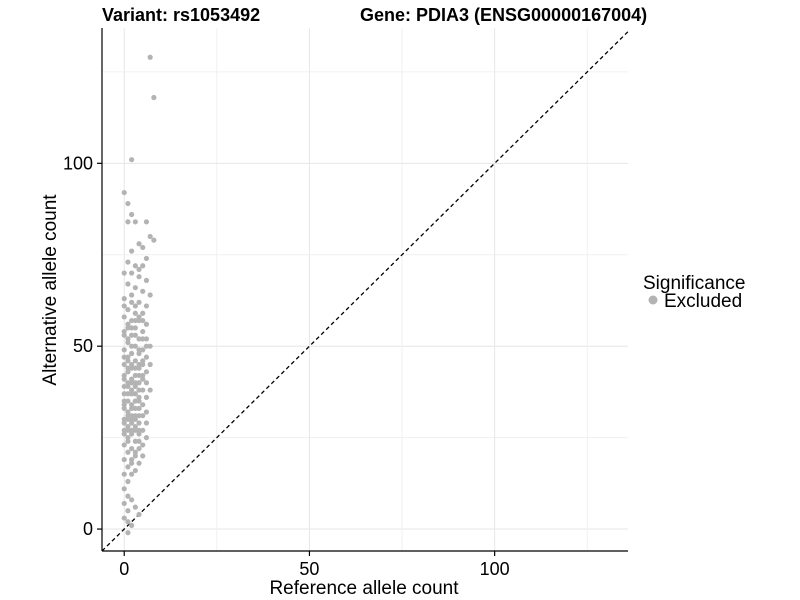 The width and height of the screenshot is (800, 600). What do you see at coordinates (495, 569) in the screenshot?
I see `x-tick-label: 100` at bounding box center [495, 569].